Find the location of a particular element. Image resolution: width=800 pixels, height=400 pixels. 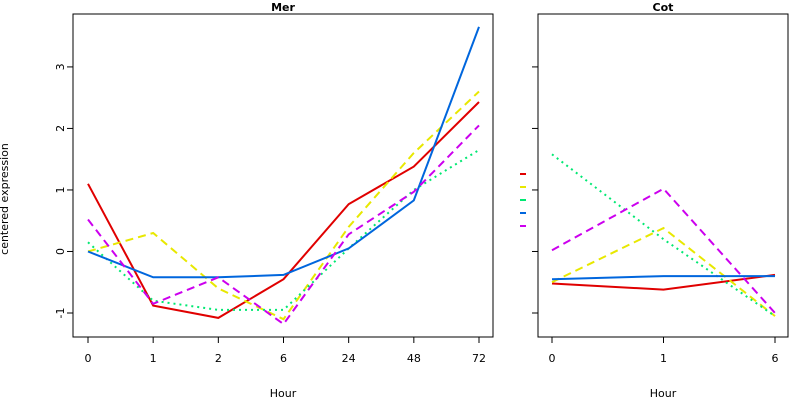

y-tick-label: 3 is located at coordinates (60, 66).